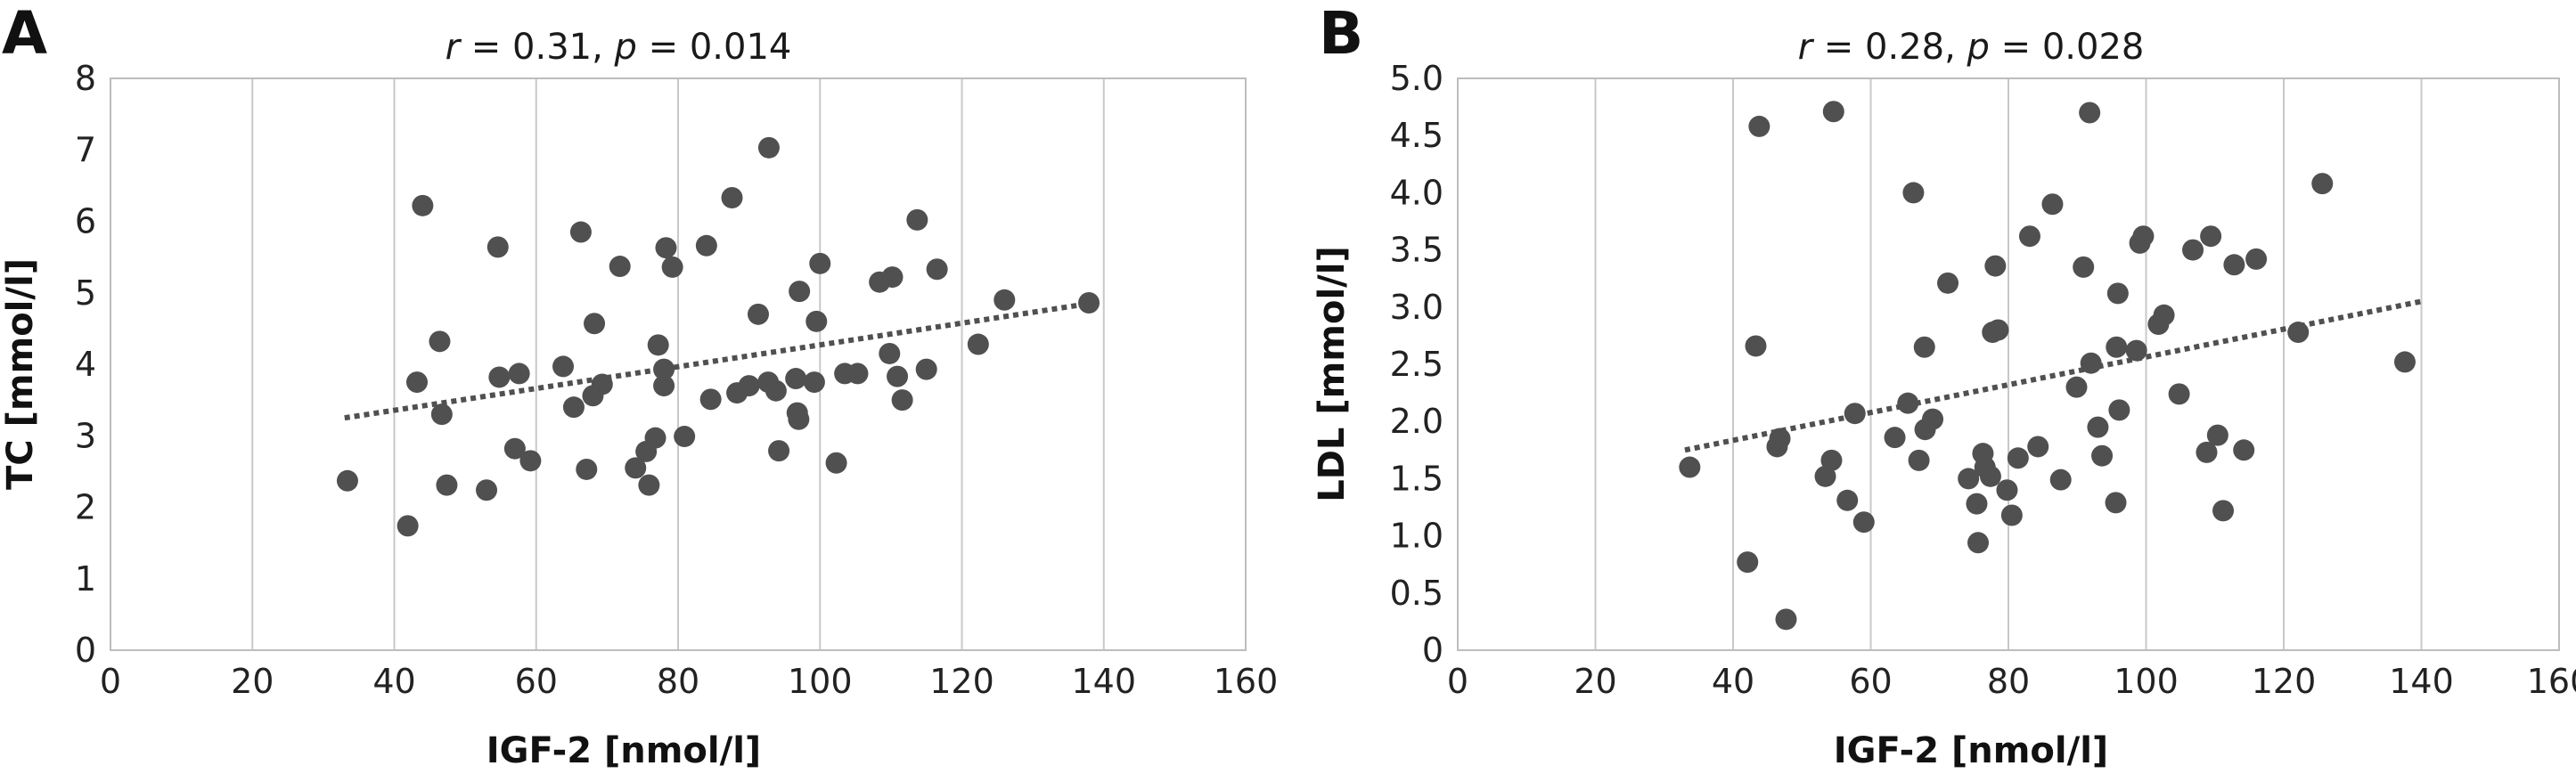  I want to click on panel-a-stat-p-symbol: p, so click(625, 47).